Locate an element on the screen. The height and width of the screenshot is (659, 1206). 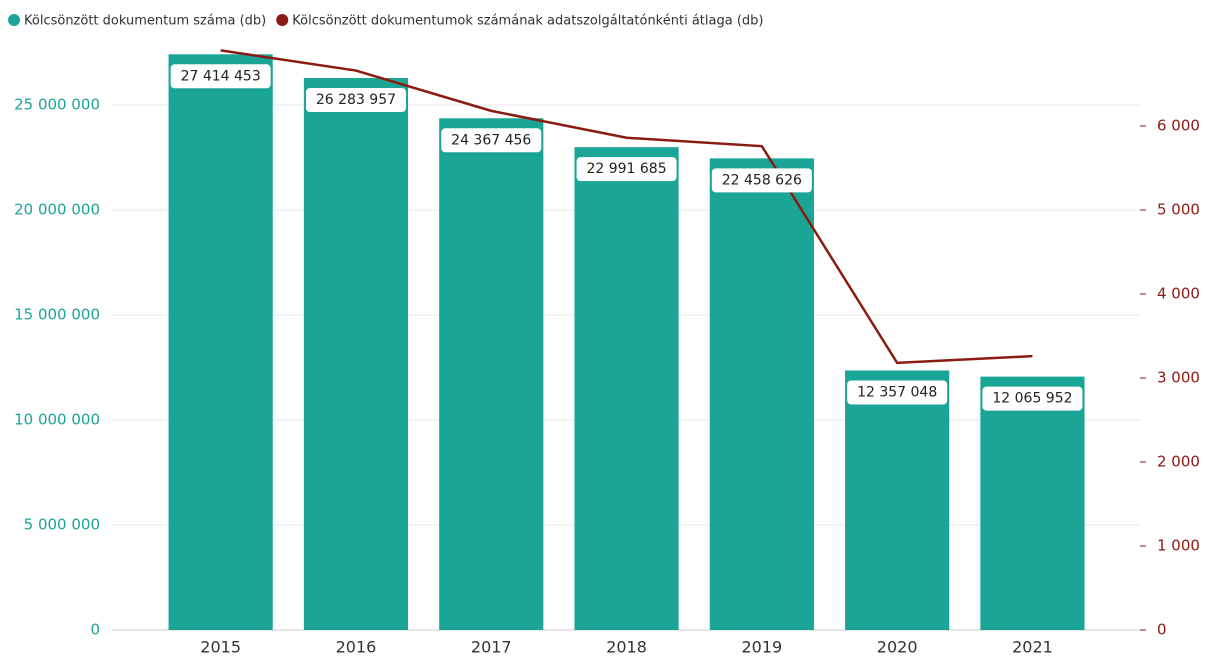
x-tick-label: 2021 is located at coordinates (1032, 647).